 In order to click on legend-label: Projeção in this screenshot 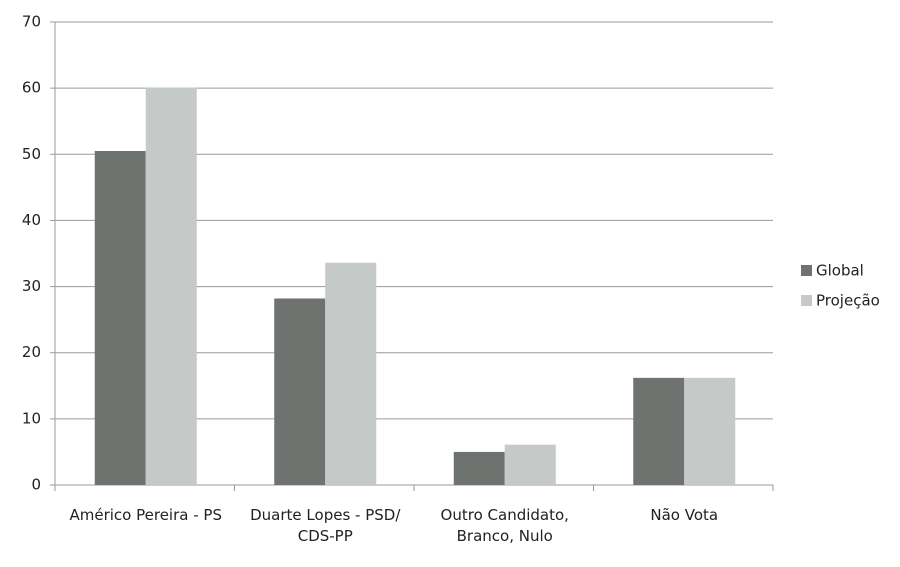, I will do `click(848, 301)`.